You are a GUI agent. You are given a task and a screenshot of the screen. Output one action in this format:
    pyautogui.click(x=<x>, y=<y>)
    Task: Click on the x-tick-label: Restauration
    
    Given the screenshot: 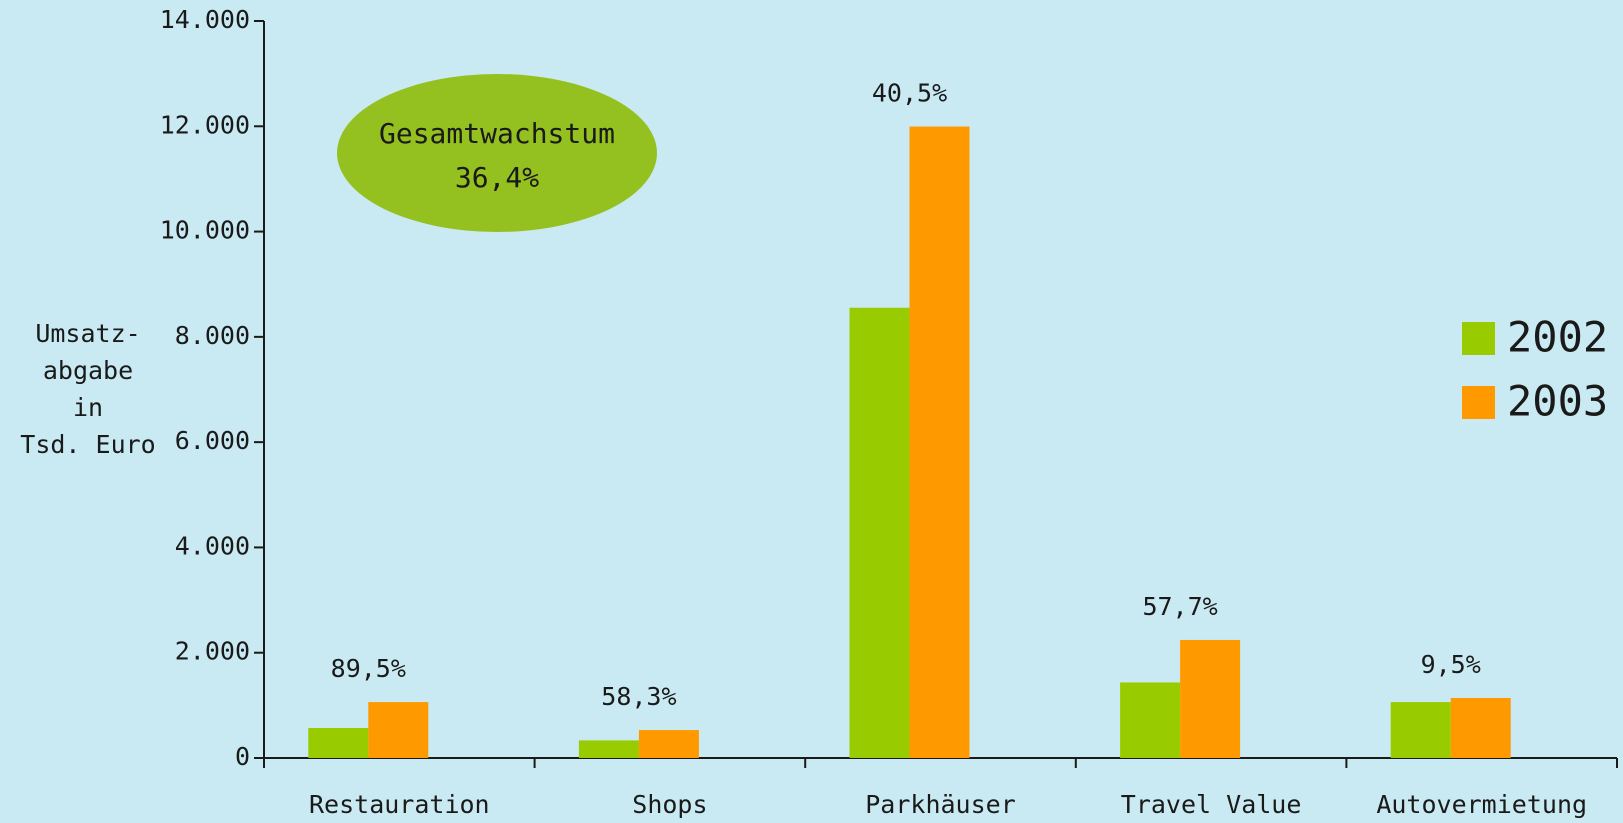 What is the action you would take?
    pyautogui.click(x=399, y=804)
    